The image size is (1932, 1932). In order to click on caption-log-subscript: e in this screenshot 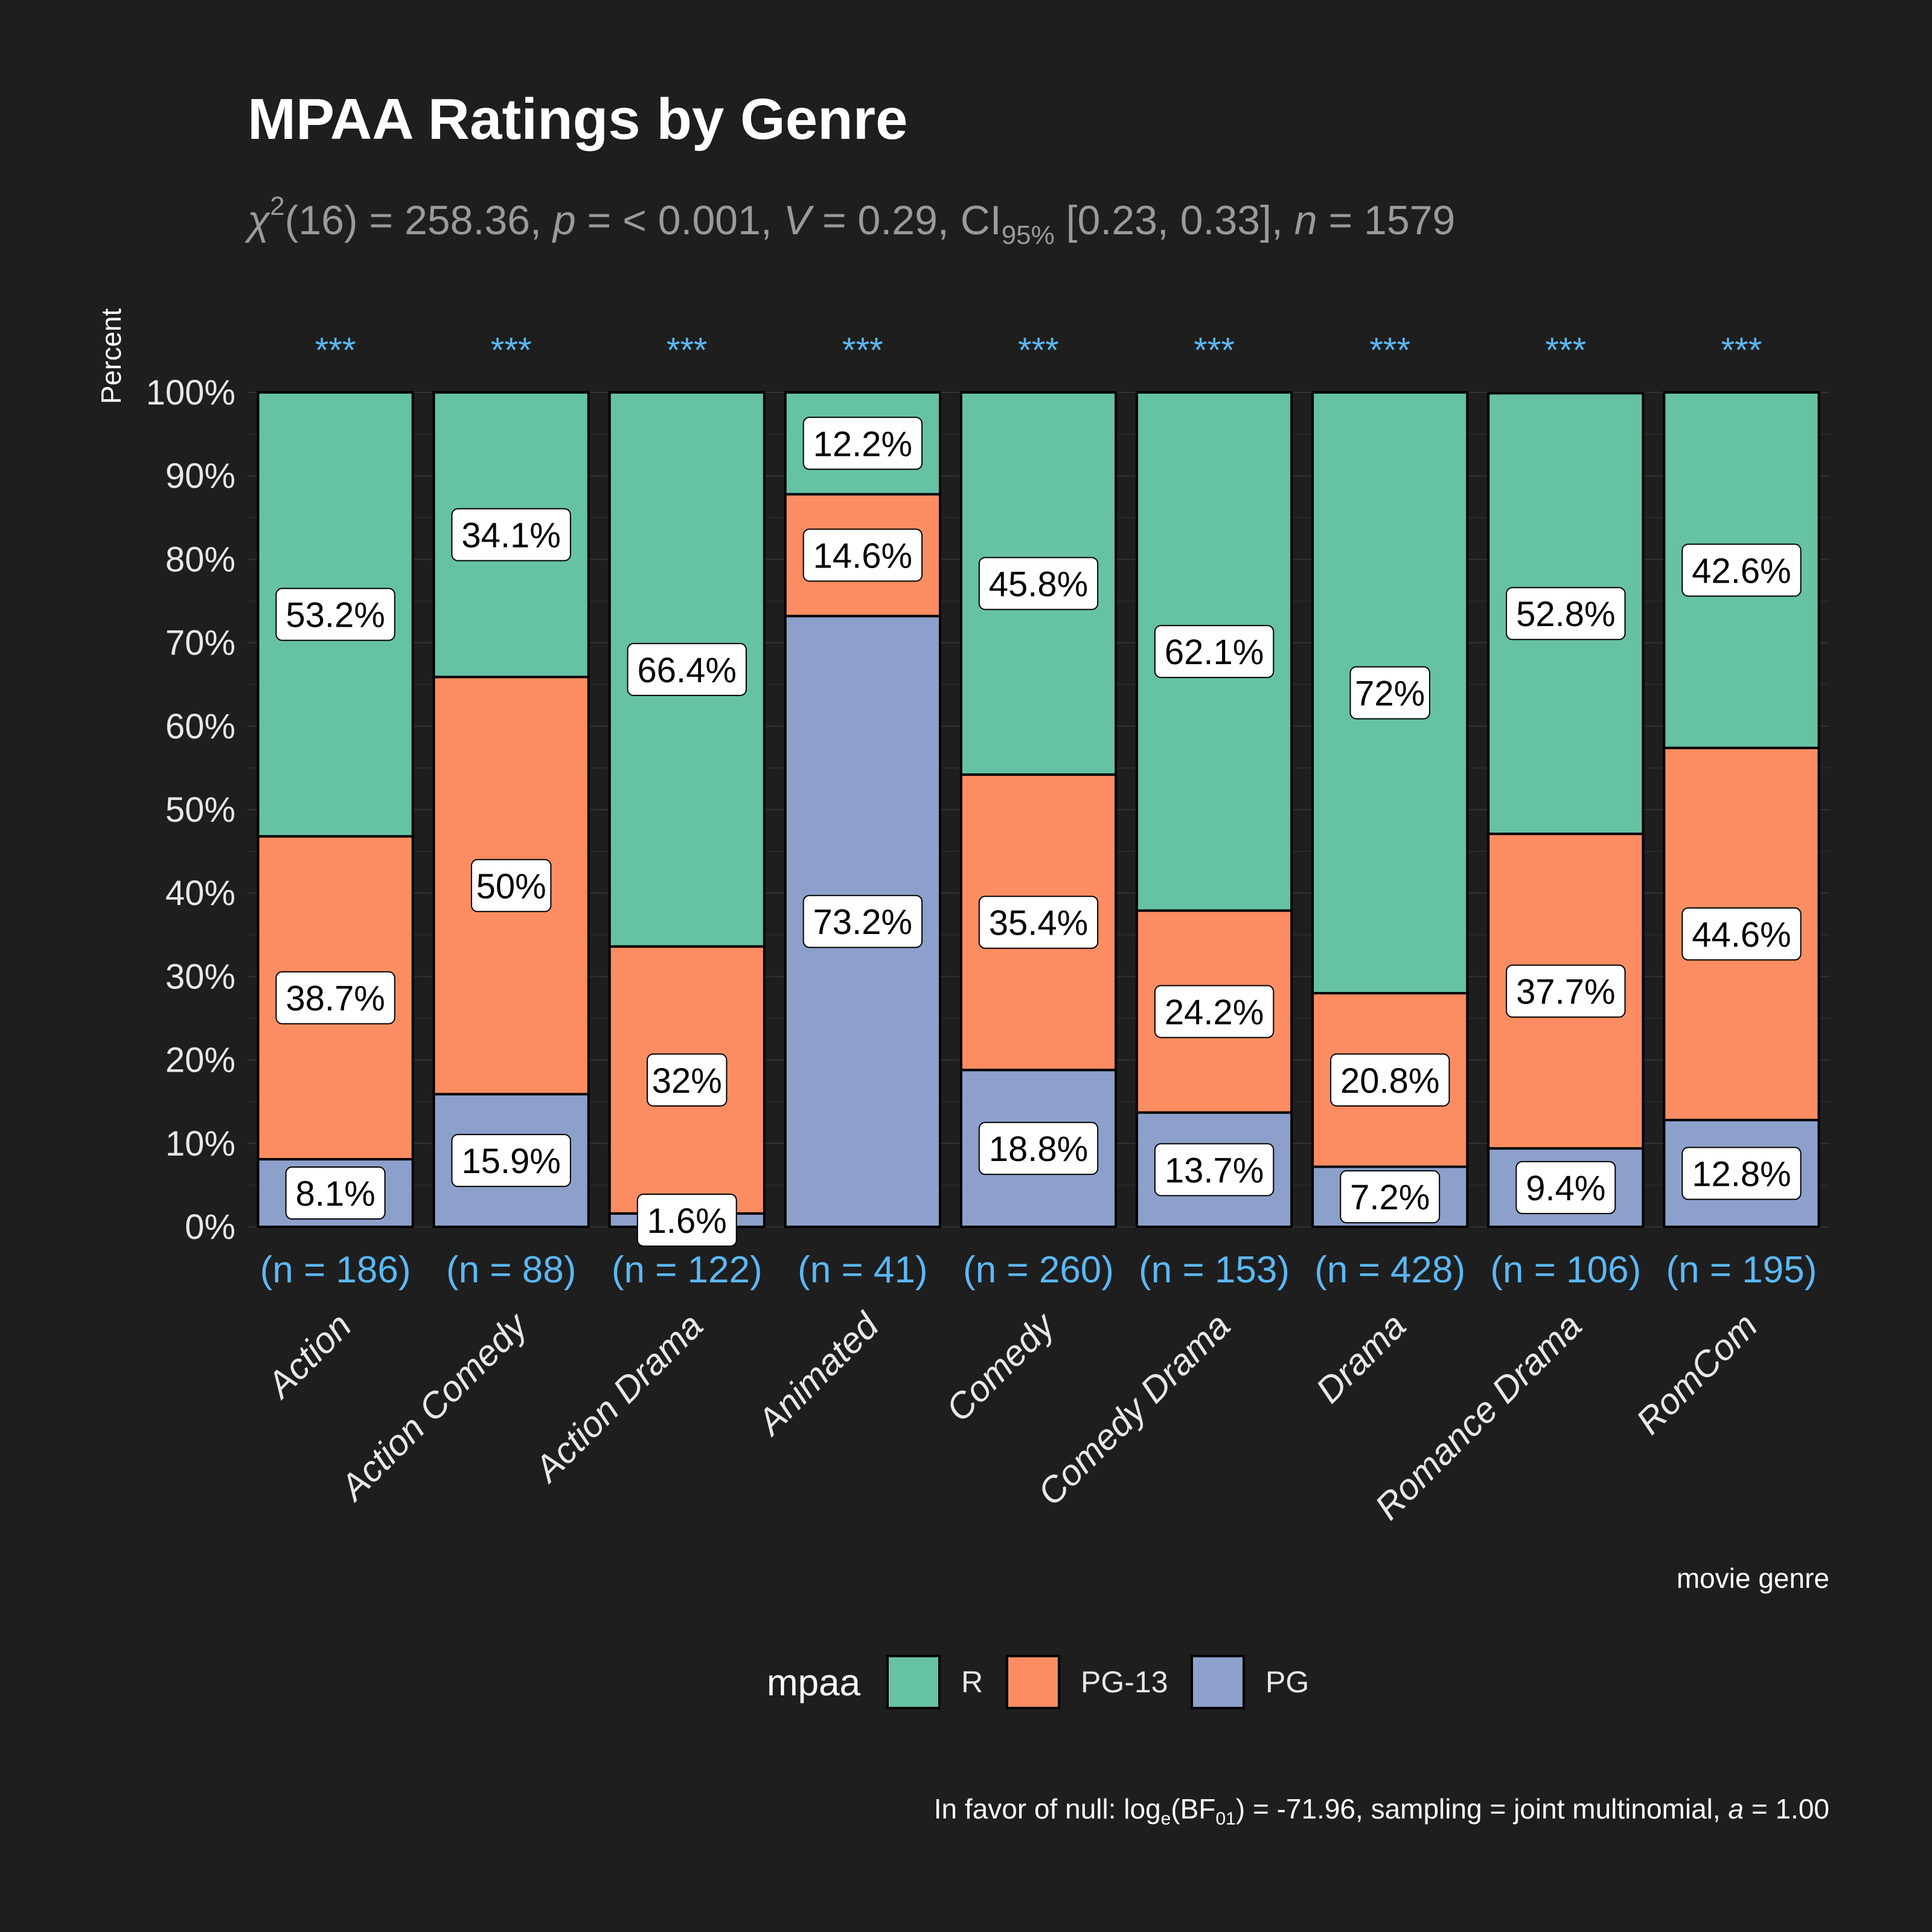, I will do `click(1166, 1819)`.